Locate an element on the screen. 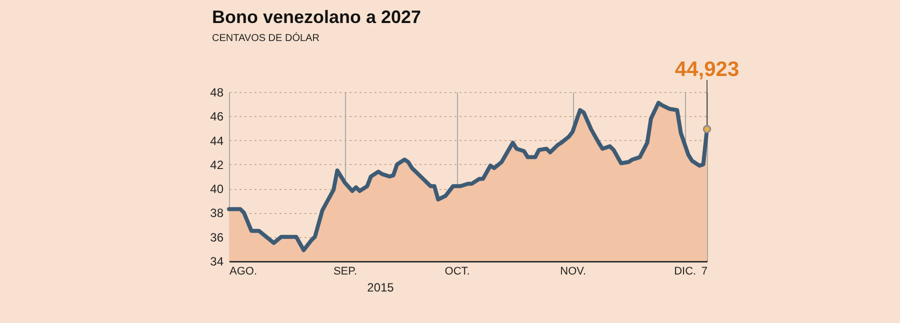 This screenshot has height=323, width=900. y-tick-label: 48 is located at coordinates (217, 93).